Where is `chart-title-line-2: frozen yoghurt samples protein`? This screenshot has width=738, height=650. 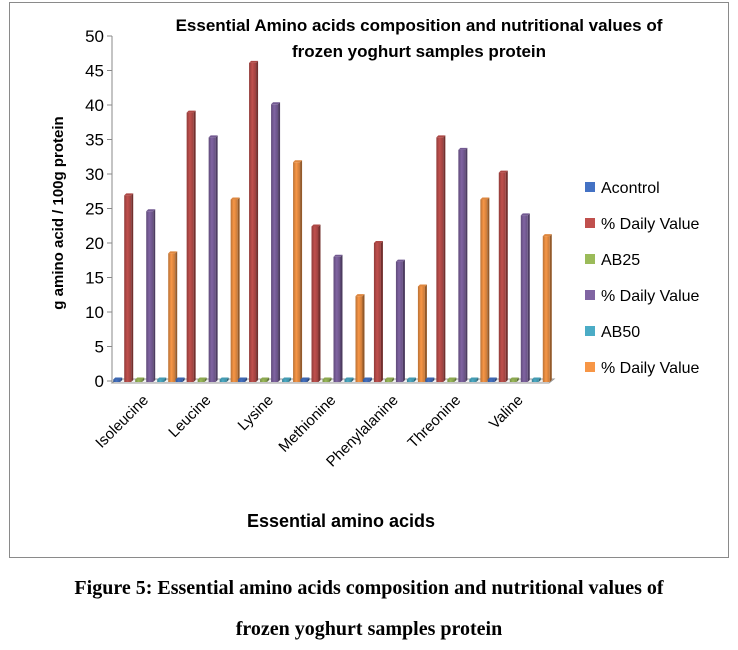
chart-title-line-2: frozen yoghurt samples protein is located at coordinates (419, 51).